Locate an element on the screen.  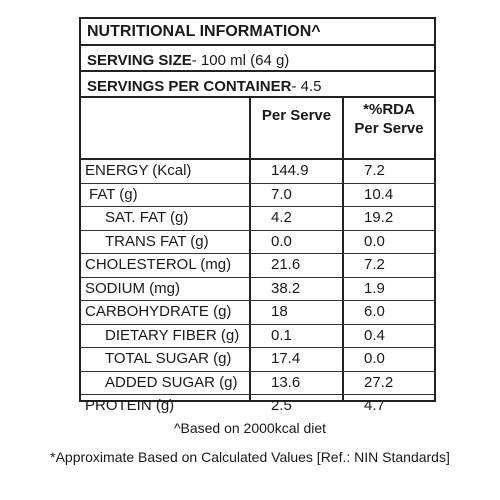
nutrient-label: PROTEIN (g) is located at coordinates (130, 405).